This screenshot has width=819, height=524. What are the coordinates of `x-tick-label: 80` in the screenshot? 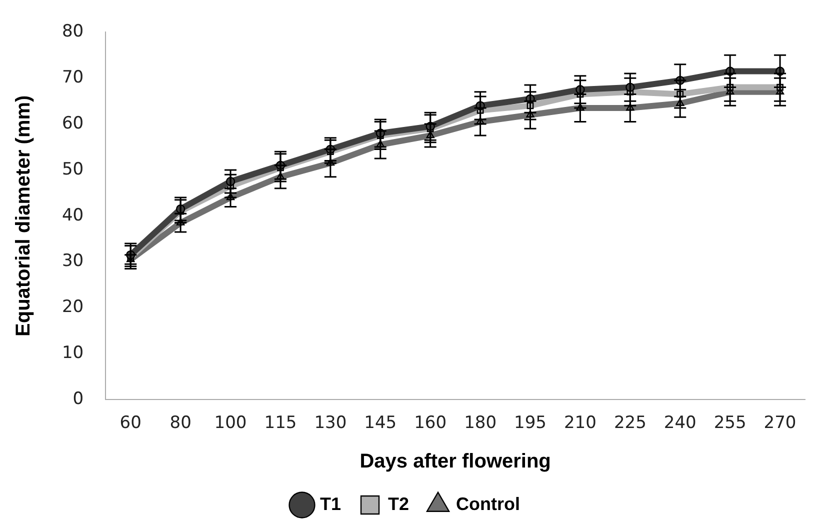 It's located at (181, 423).